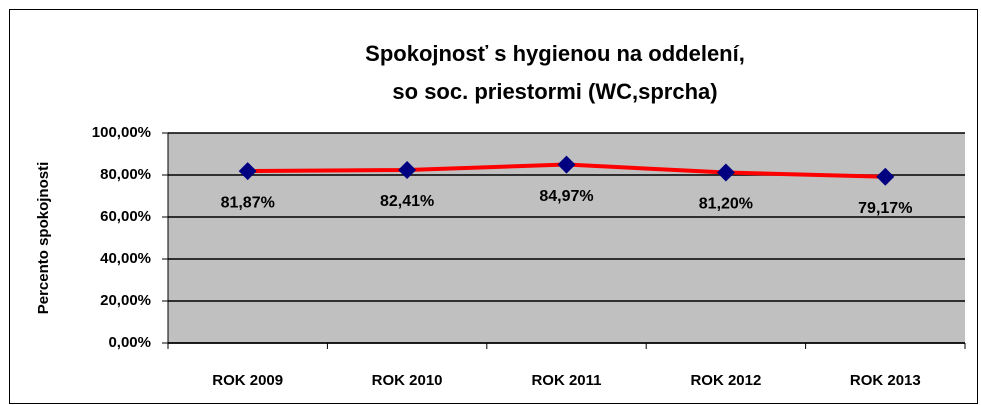 Image resolution: width=981 pixels, height=405 pixels. Describe the element at coordinates (125, 174) in the screenshot. I see `y-tick-label: 80,00%` at that location.